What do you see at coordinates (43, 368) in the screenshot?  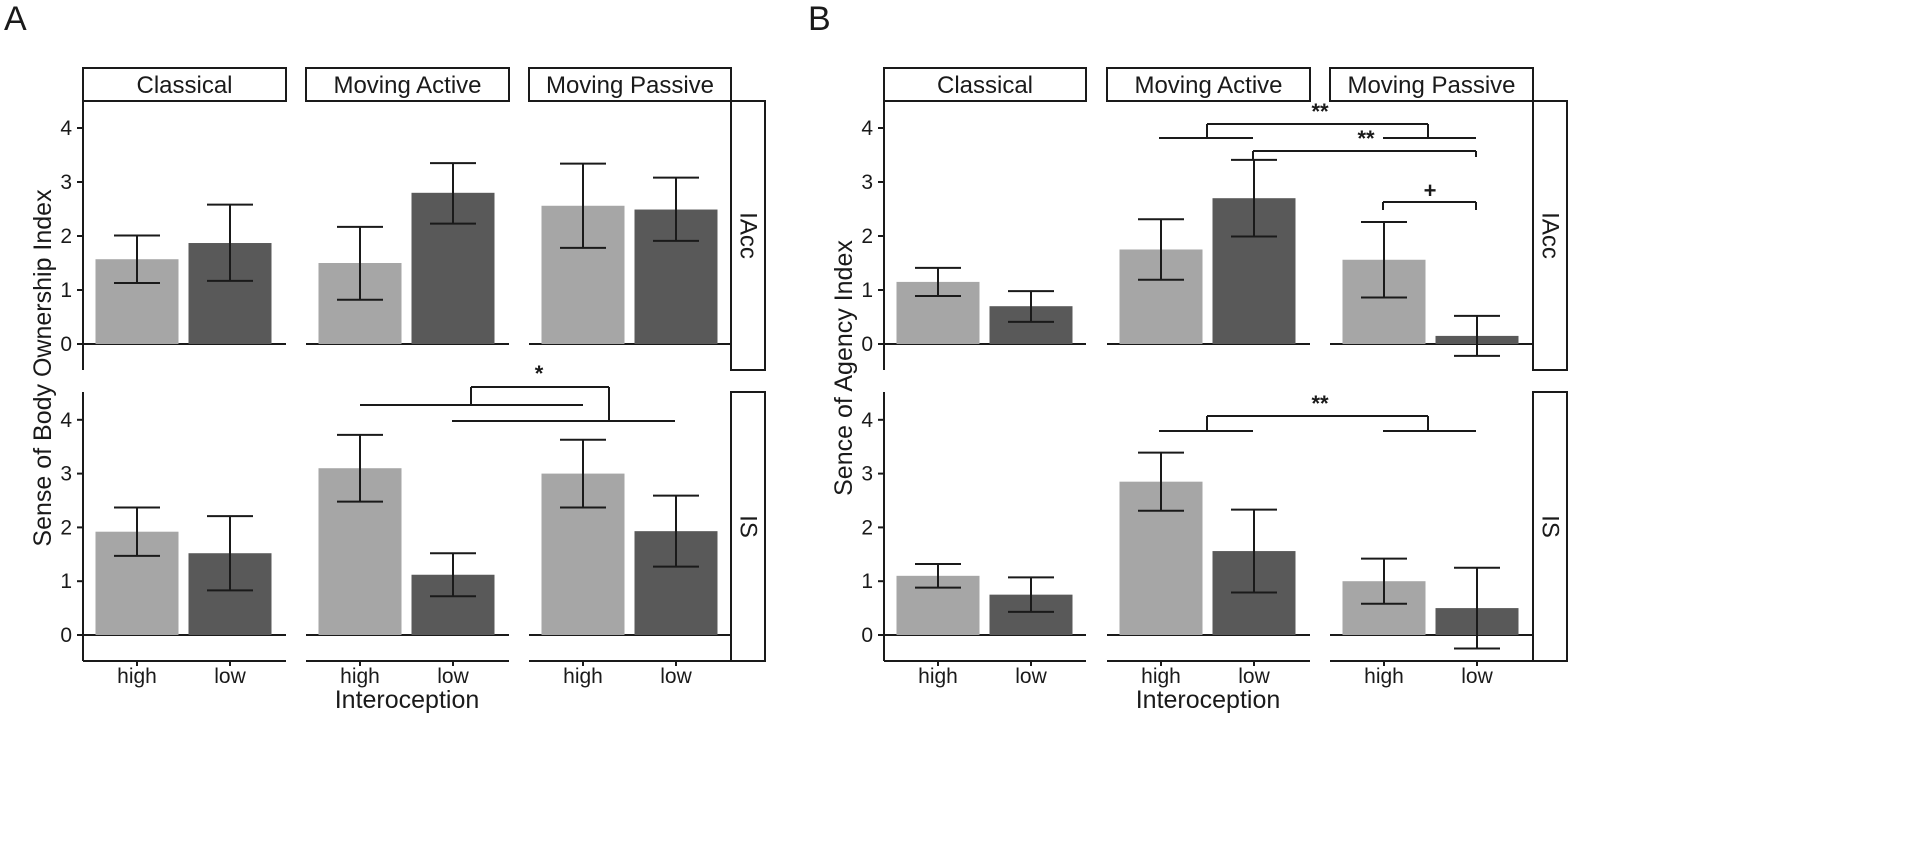 I see `y-axis-title: Sense of Body Ownership Index` at bounding box center [43, 368].